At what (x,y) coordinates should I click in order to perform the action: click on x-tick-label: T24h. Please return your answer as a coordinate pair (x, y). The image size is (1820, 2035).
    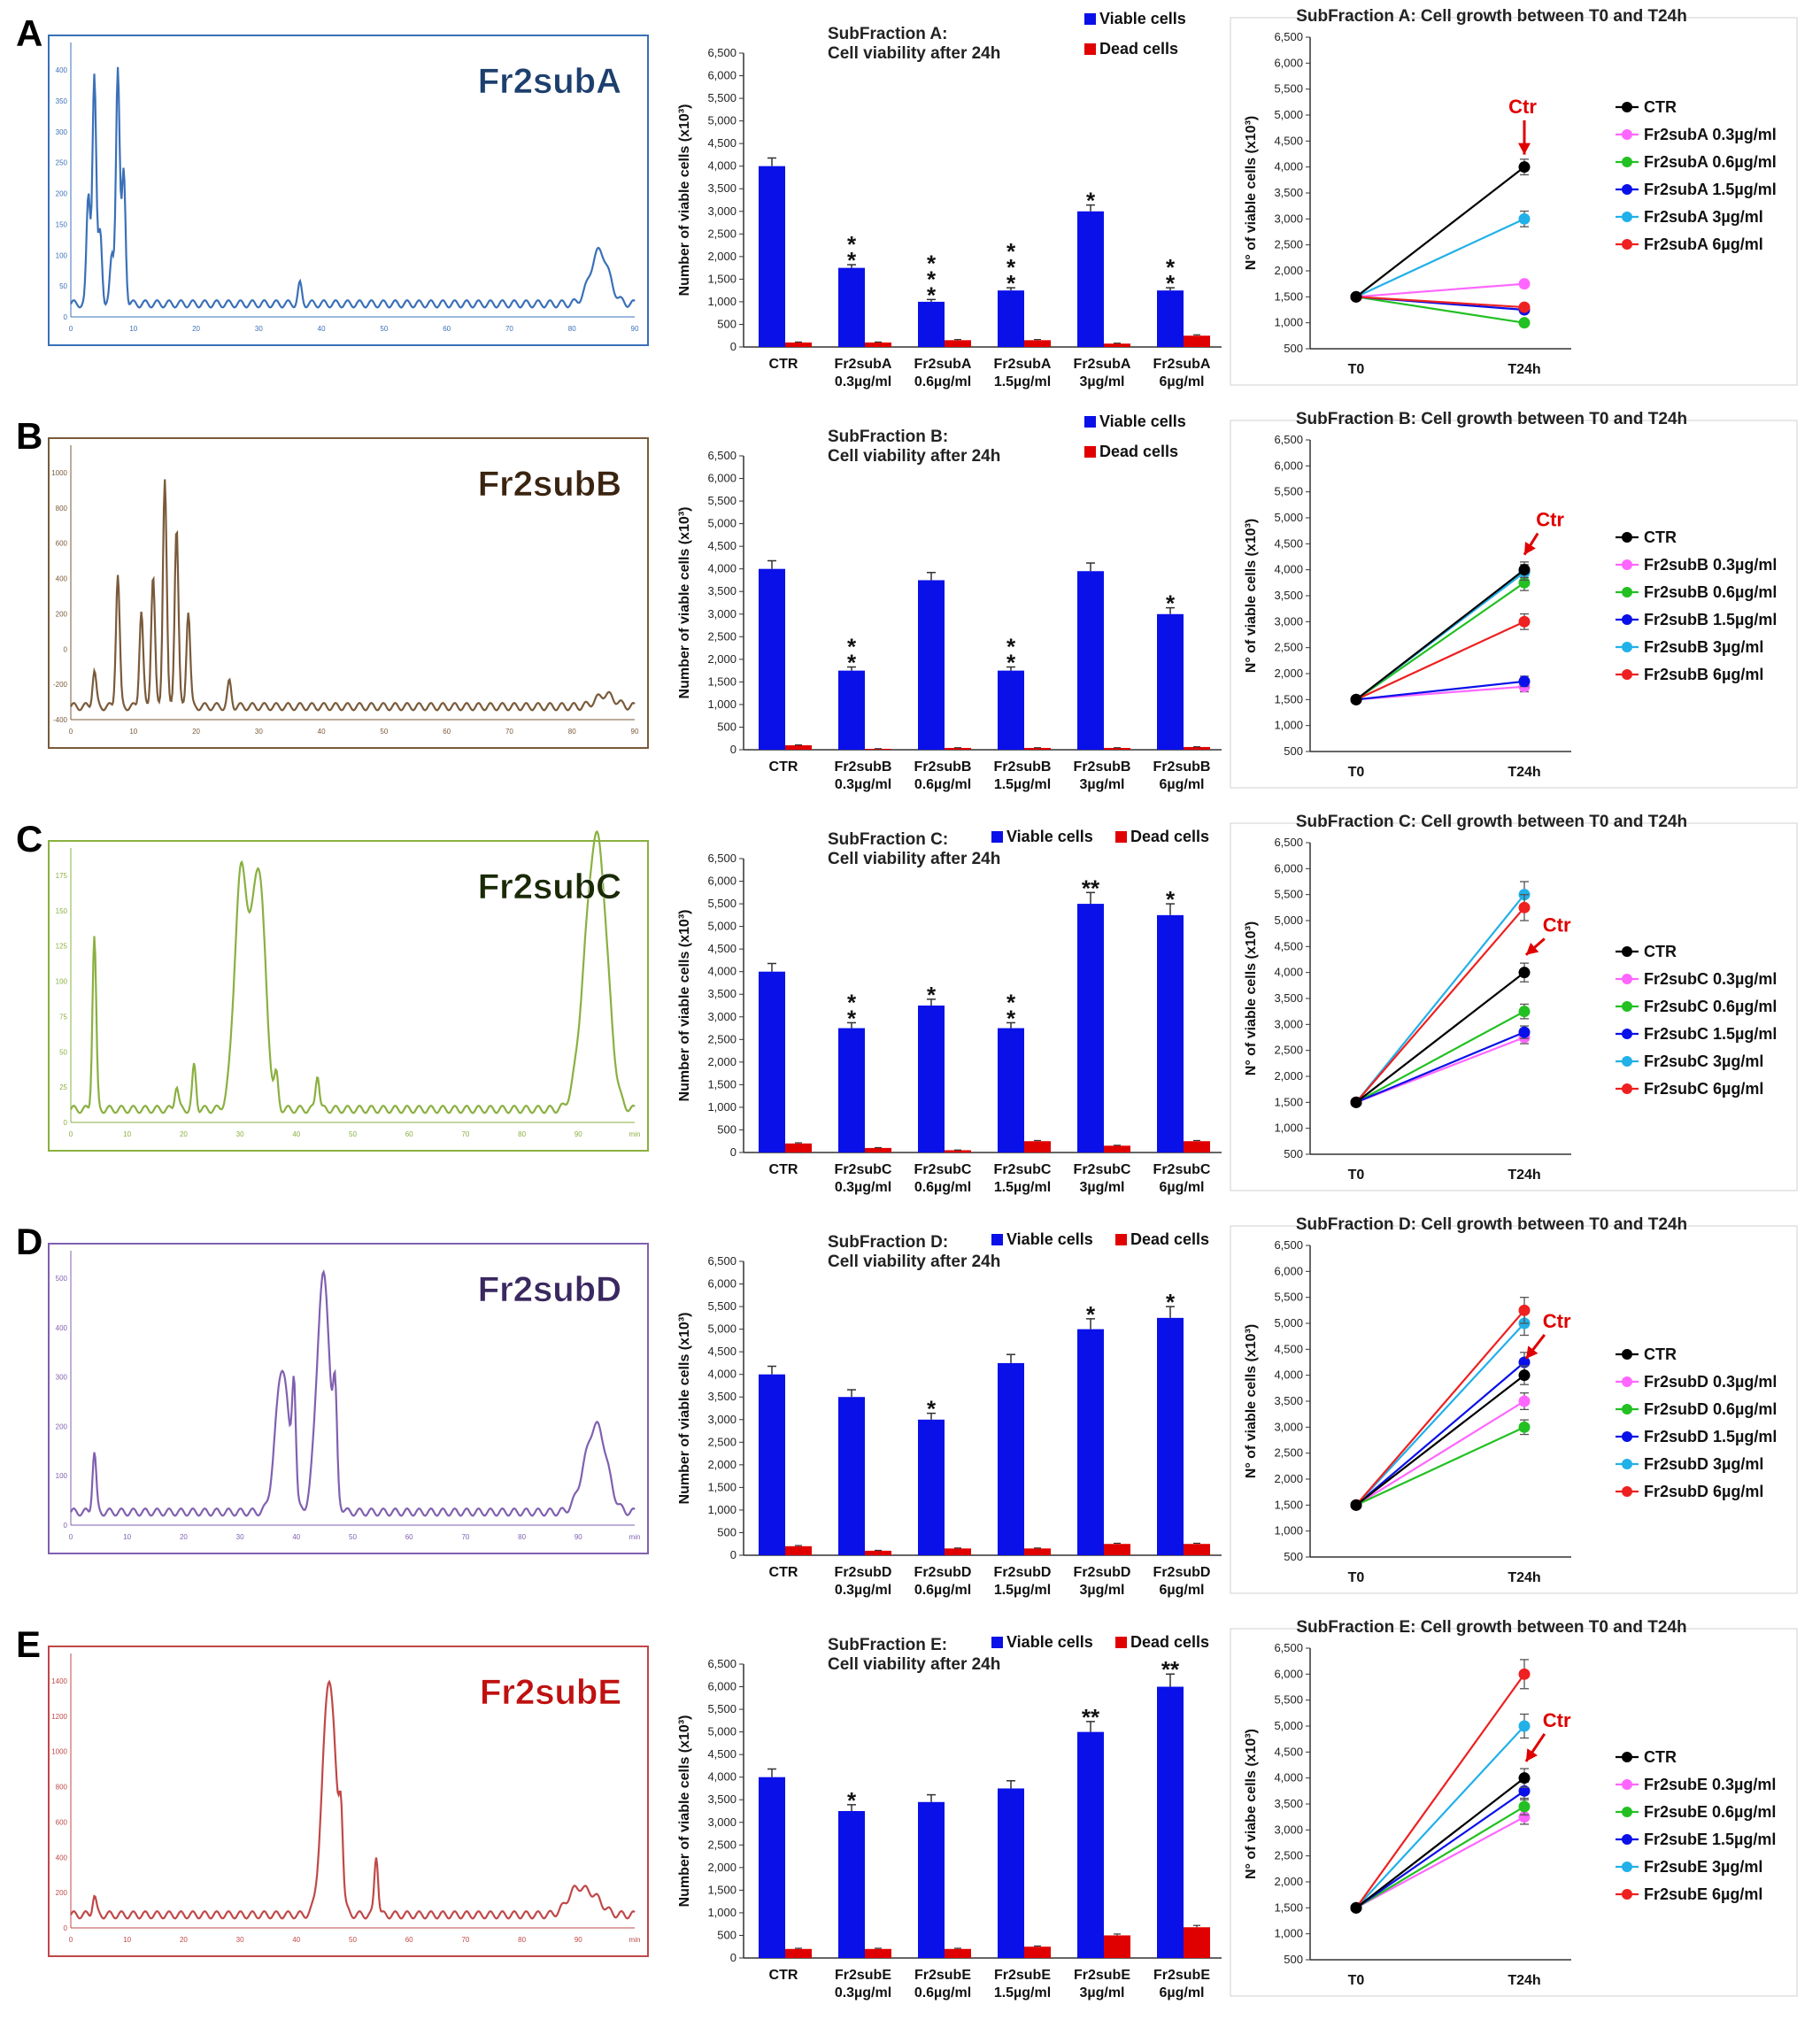
    Looking at the image, I should click on (1524, 1980).